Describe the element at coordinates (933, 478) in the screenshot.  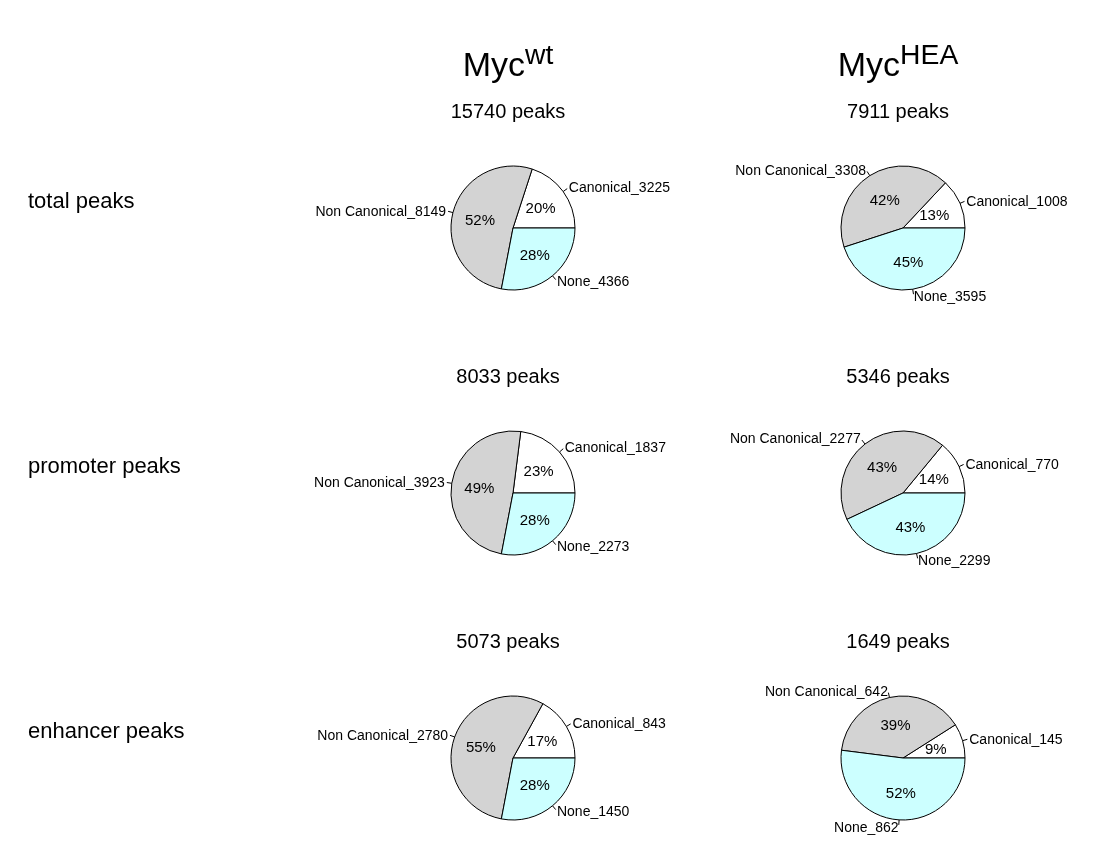
I see `data-label: 14%` at that location.